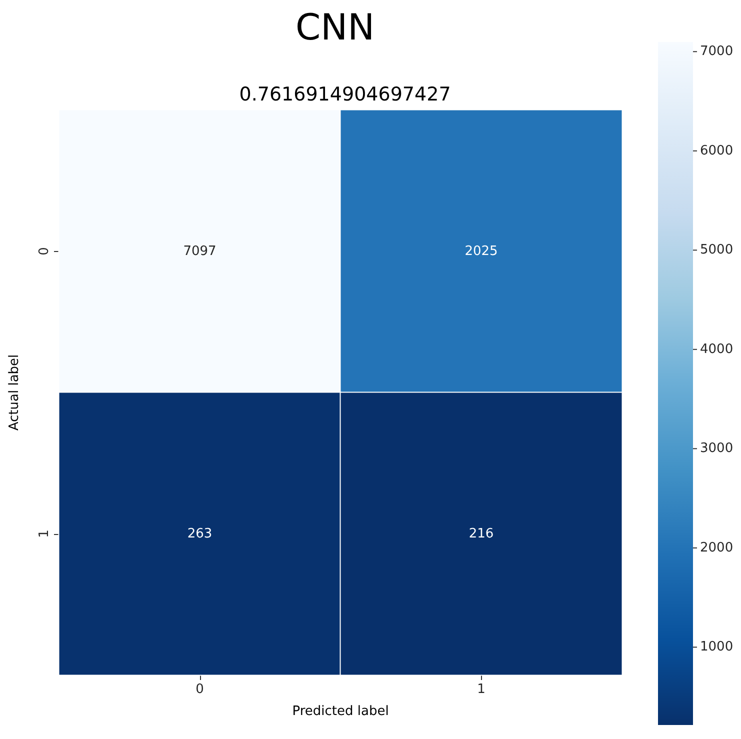 The width and height of the screenshot is (741, 739). I want to click on color-bar-label: 7000, so click(717, 52).